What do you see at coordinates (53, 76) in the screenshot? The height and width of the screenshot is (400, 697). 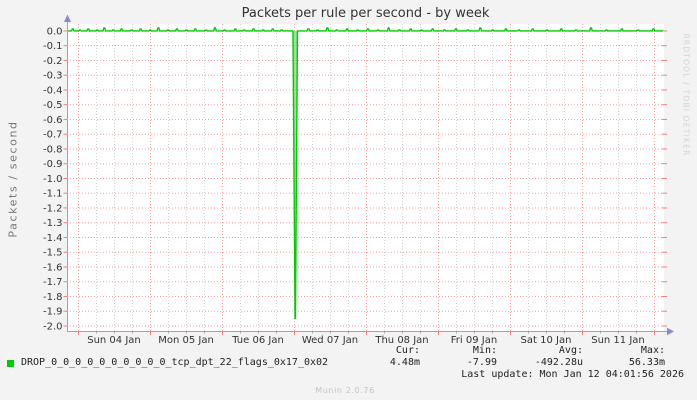 I see `svg-text: -0.3` at bounding box center [53, 76].